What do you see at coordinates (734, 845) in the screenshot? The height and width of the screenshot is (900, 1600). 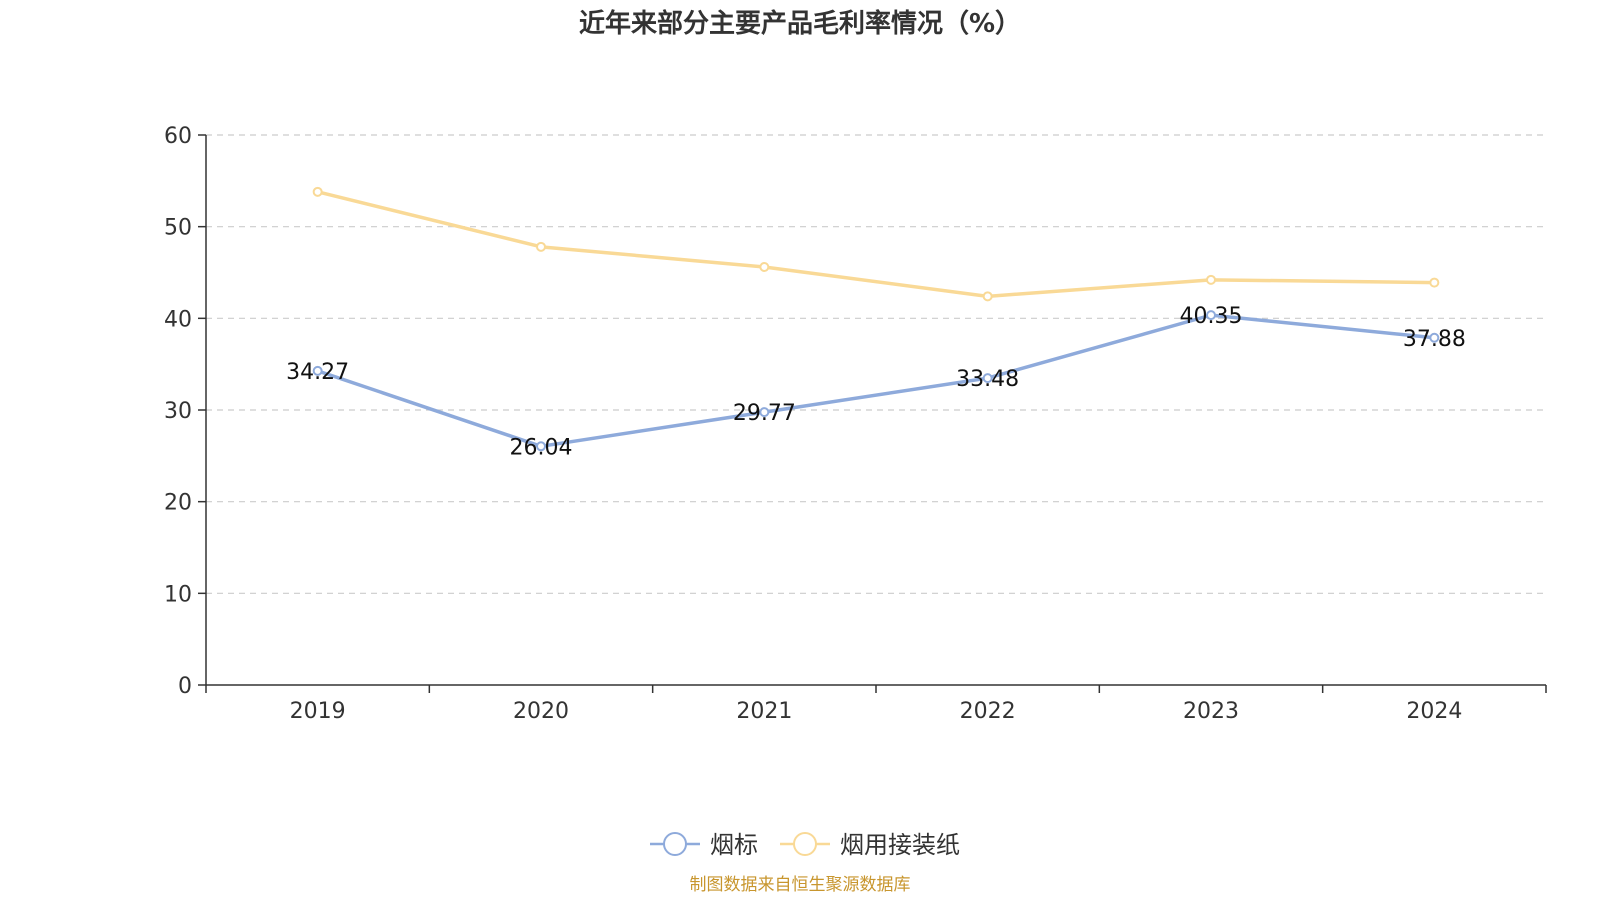 I see `legend-label-1: 烟标` at bounding box center [734, 845].